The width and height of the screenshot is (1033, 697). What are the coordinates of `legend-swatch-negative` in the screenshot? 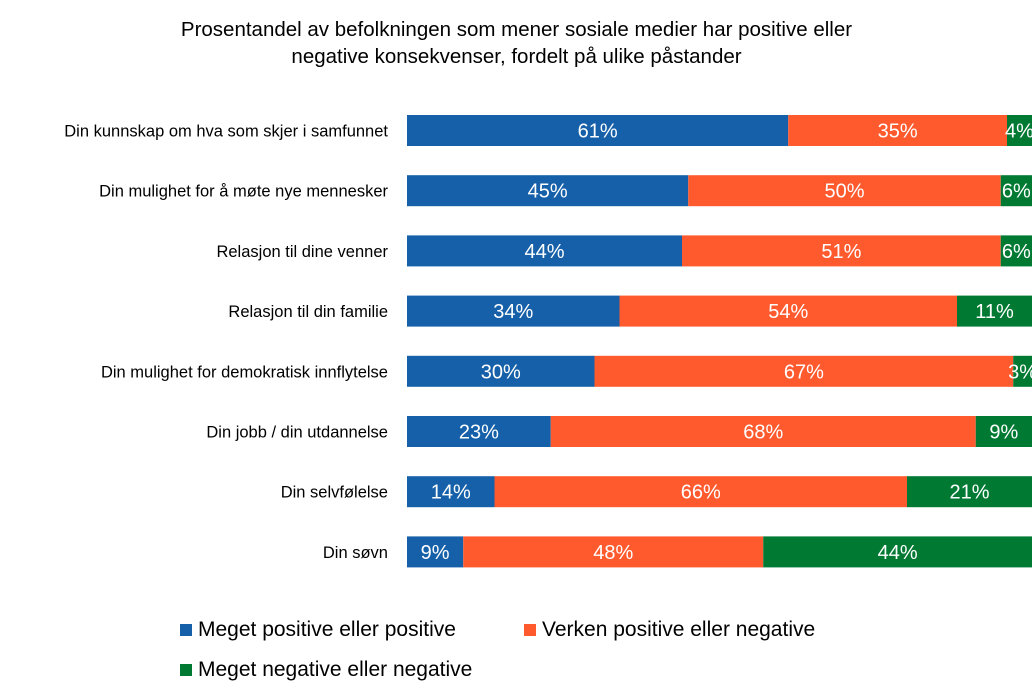 It's located at (186, 670).